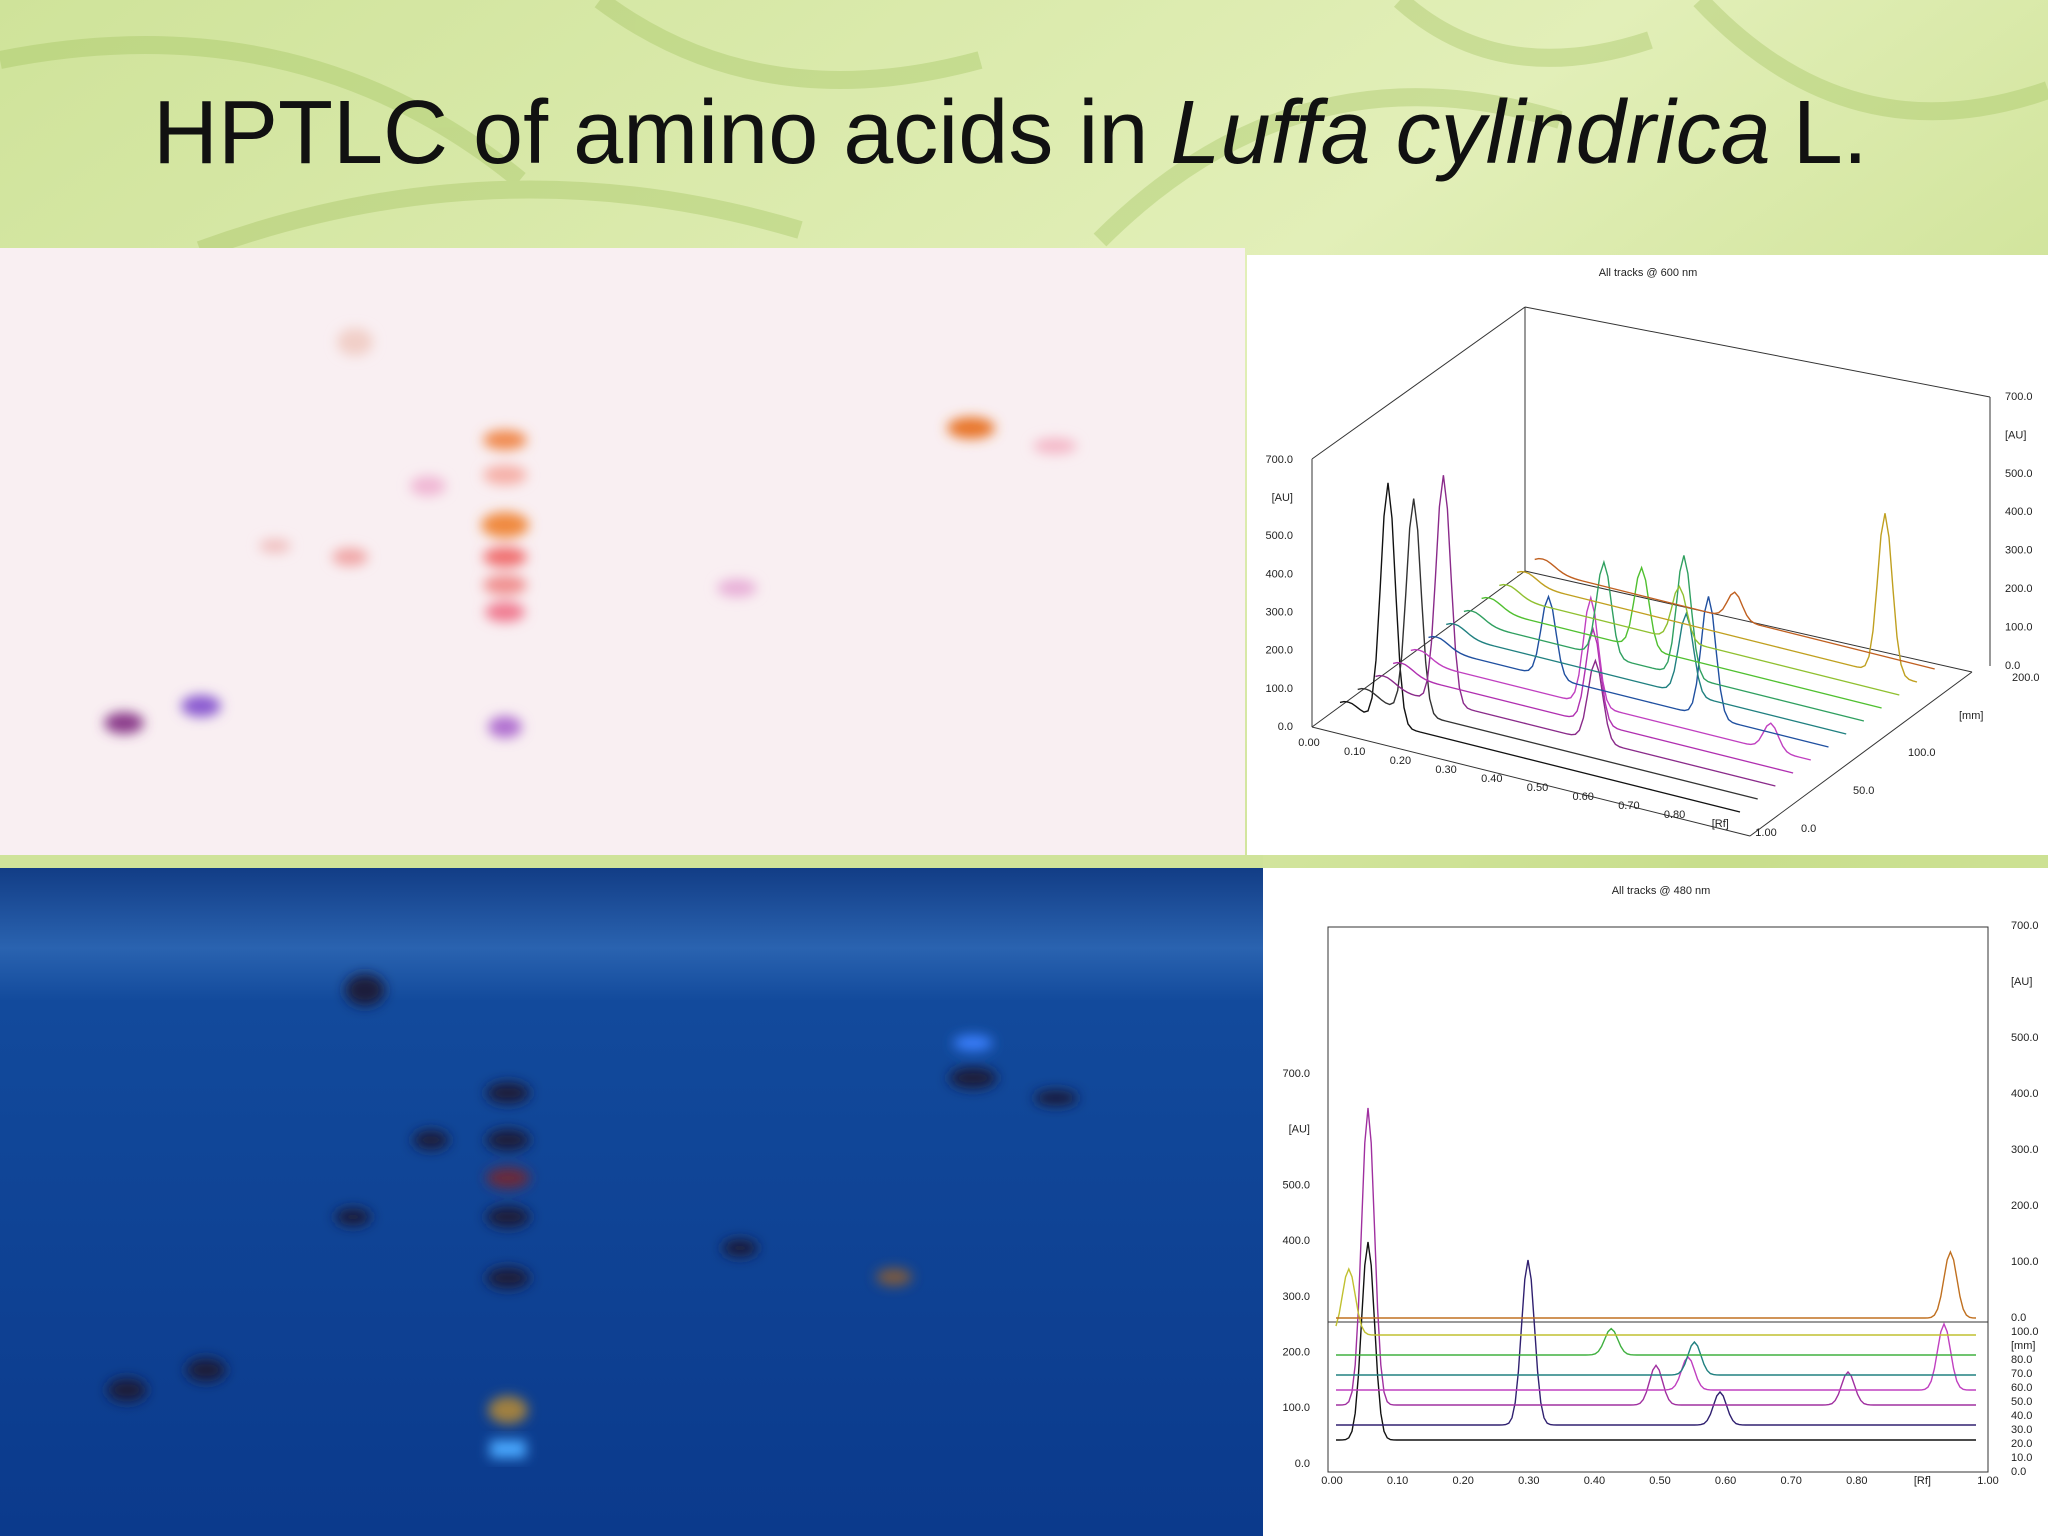 The height and width of the screenshot is (1536, 2048). I want to click on panel-title: All tracks @ 480 nm, so click(1661, 891).